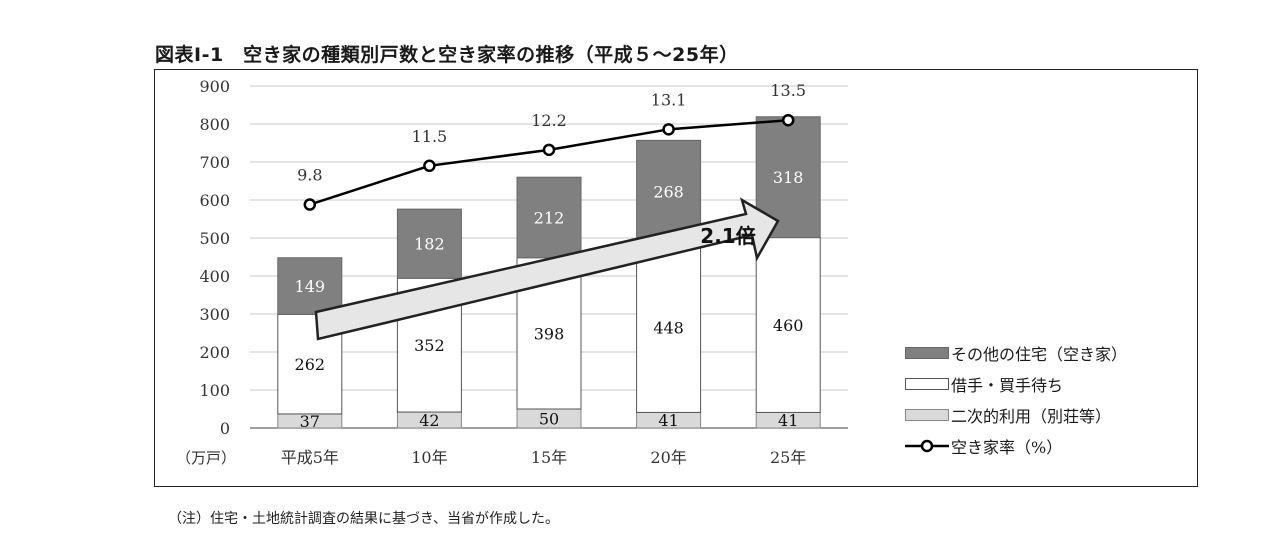 The image size is (1273, 559). I want to click on legend-label: 借手・買手待ち, so click(1007, 385).